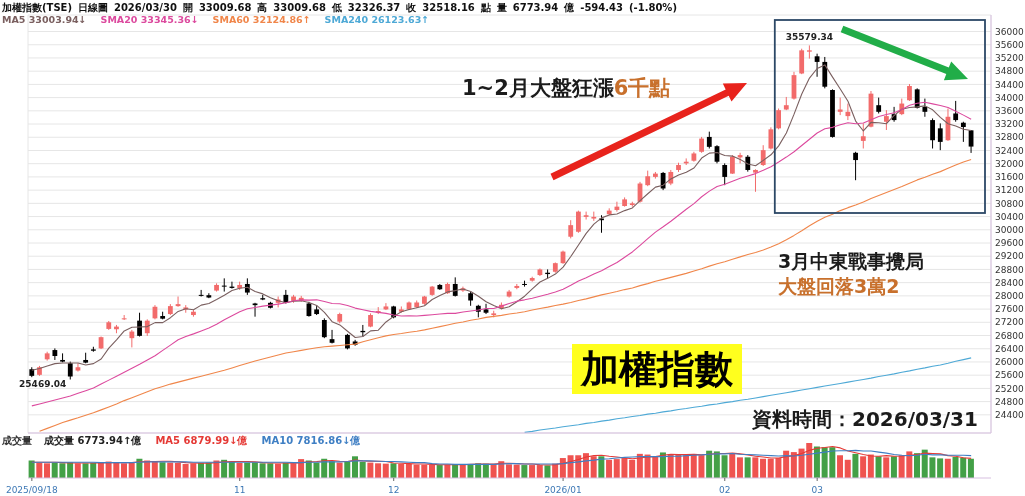  Describe the element at coordinates (93, 441) in the screenshot. I see `series-label: 成交量 6773.94↑億` at that location.